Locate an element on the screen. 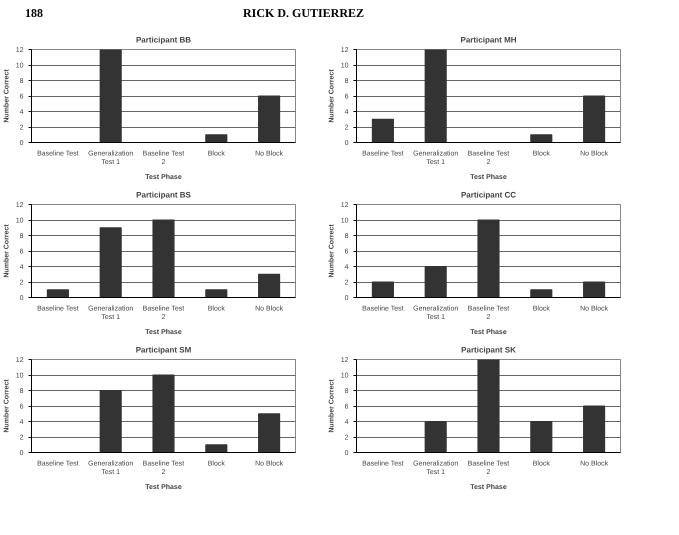 This screenshot has height=535, width=679. text: 188 is located at coordinates (34, 13).